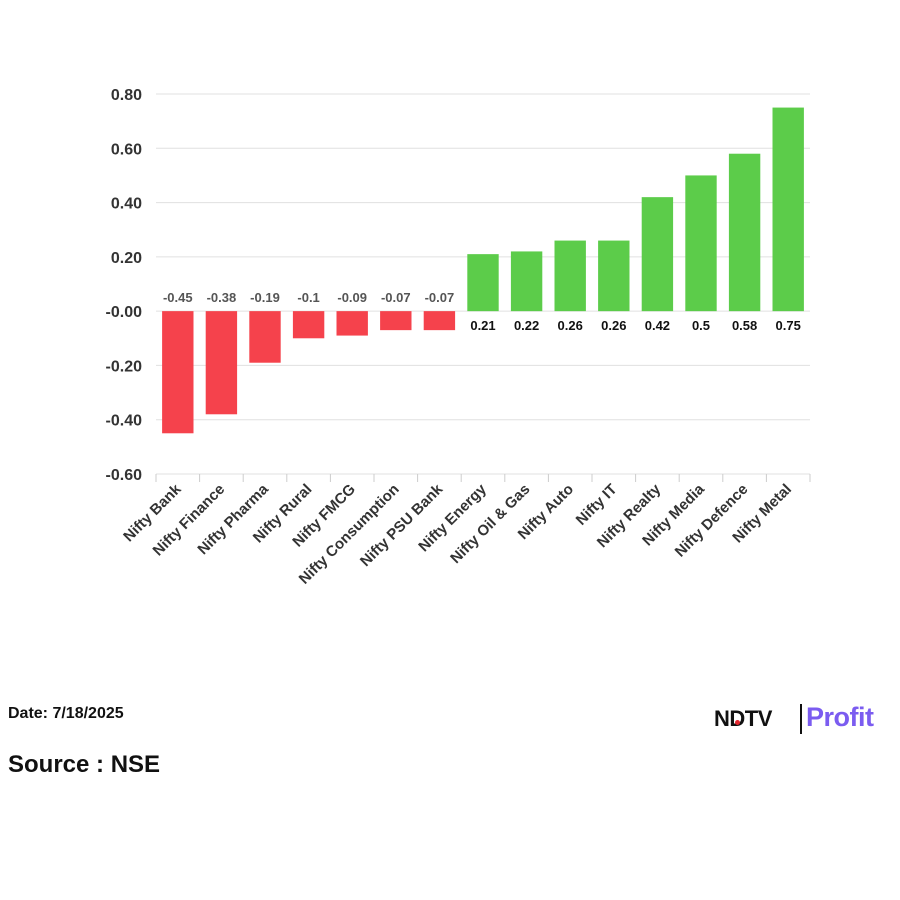  Describe the element at coordinates (701, 325) in the screenshot. I see `data-label: 0.5` at that location.